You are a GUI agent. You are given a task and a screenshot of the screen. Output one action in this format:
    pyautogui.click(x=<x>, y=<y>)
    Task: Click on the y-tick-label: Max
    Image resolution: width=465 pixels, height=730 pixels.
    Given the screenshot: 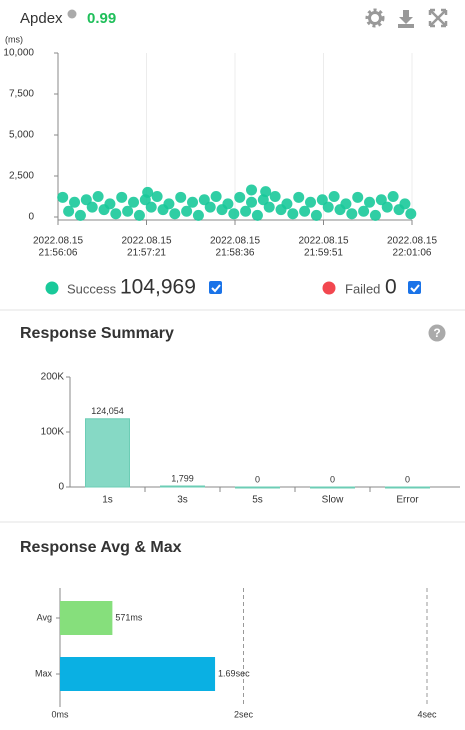 What is the action you would take?
    pyautogui.click(x=44, y=673)
    